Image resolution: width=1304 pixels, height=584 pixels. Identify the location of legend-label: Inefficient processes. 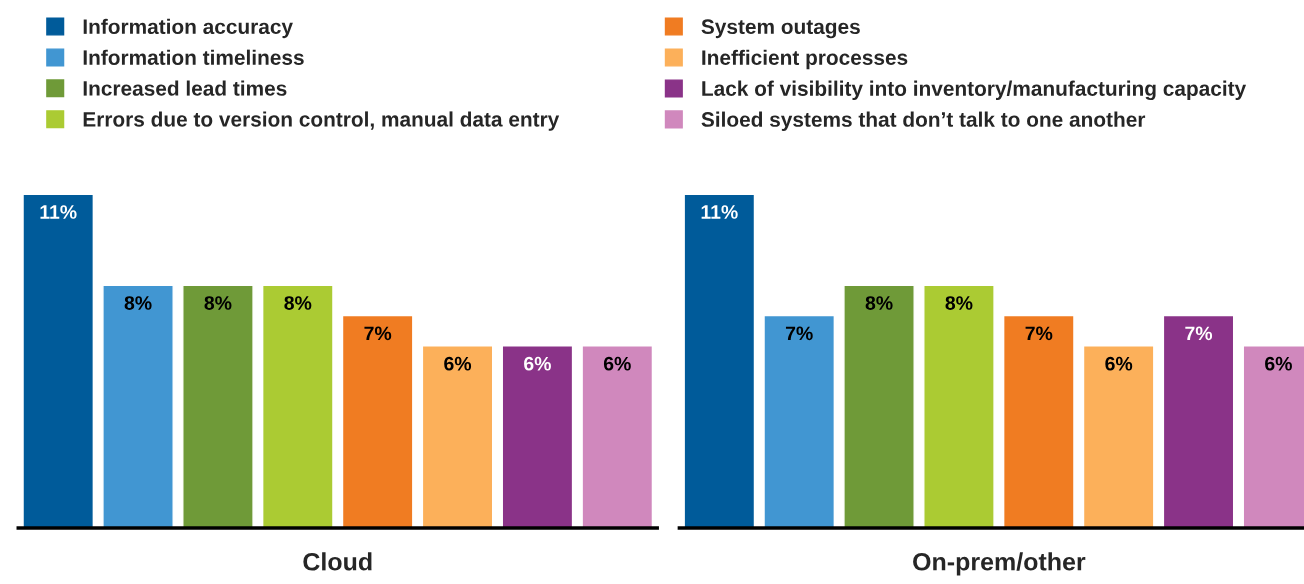
(805, 59).